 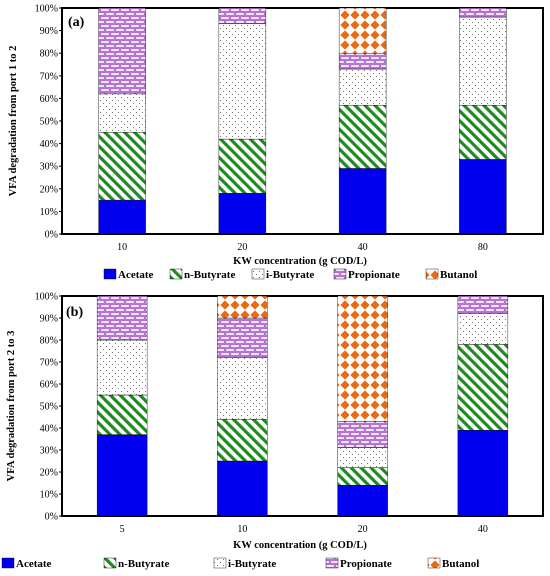 I want to click on x-axis-ticks-a: 10 20 40 80, so click(x=302, y=247).